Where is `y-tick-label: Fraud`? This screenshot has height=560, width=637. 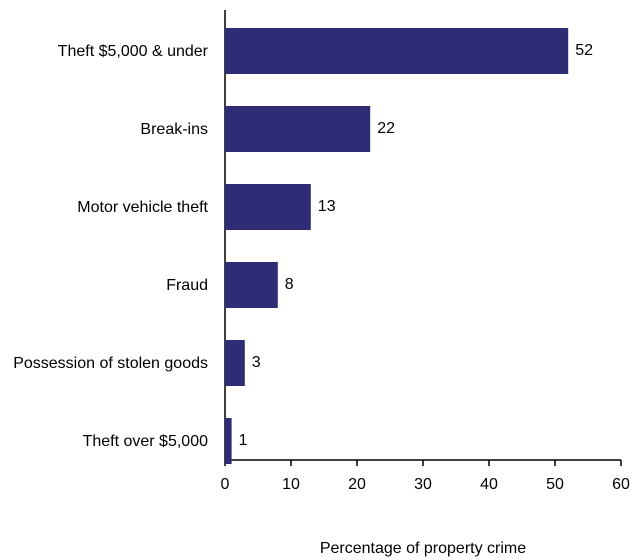 y-tick-label: Fraud is located at coordinates (187, 285).